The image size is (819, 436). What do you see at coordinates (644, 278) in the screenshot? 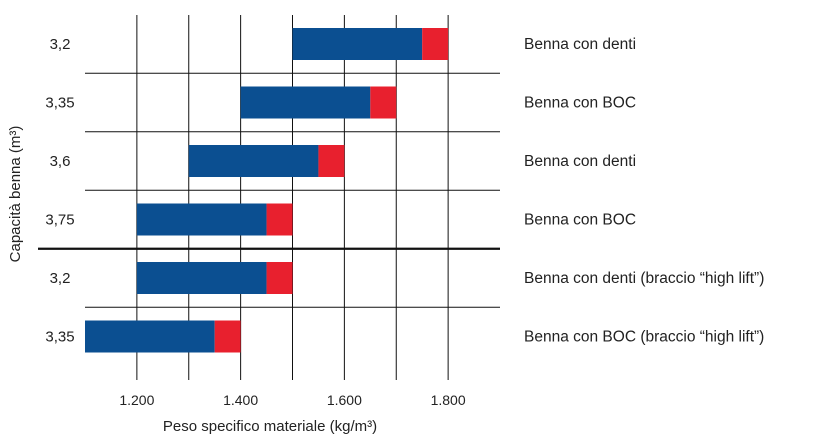
I see `row-label: Benna con denti (braccio “high lift”)` at bounding box center [644, 278].